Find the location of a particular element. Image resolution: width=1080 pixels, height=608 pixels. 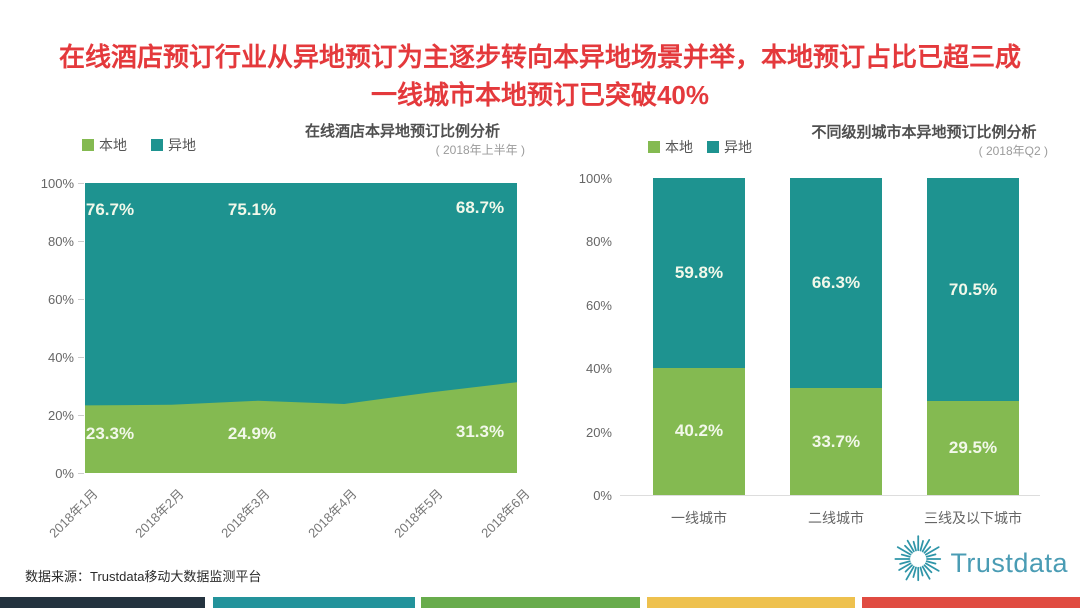

footer-stripe-navy is located at coordinates (102, 602).